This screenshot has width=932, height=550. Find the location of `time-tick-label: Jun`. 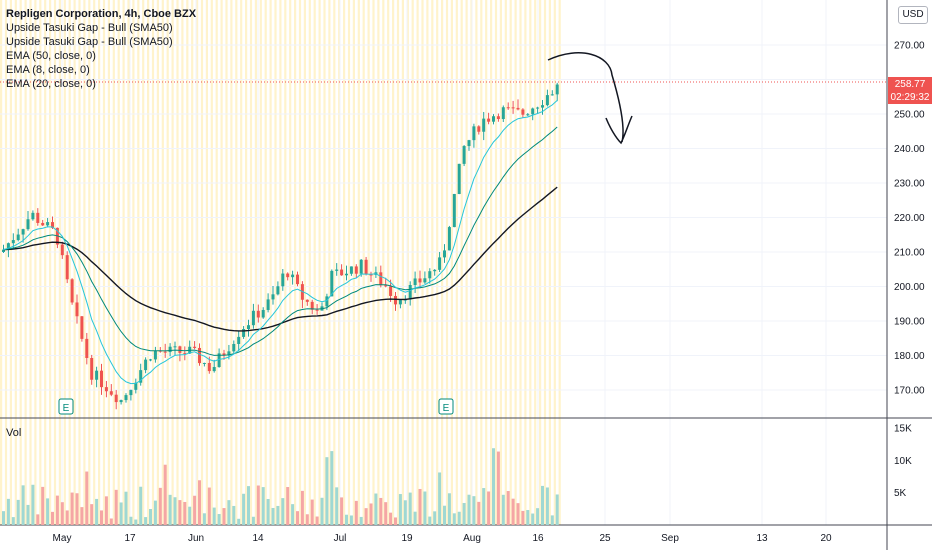

time-tick-label: Jun is located at coordinates (196, 538).